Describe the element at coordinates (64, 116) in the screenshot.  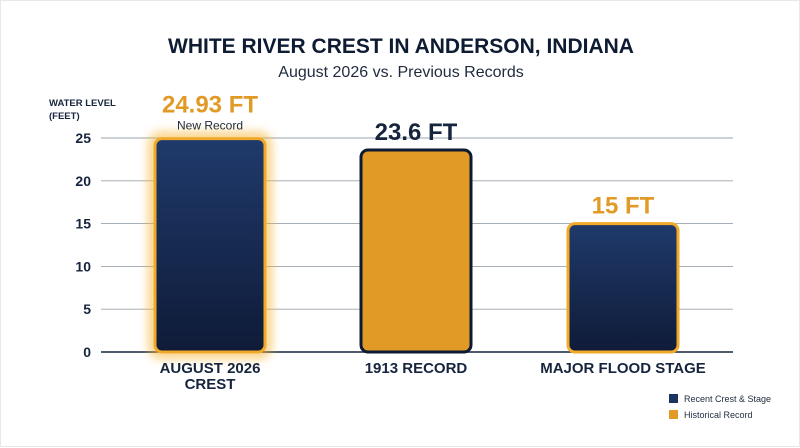
I see `y-axis-label-line-2: (FEET)` at that location.